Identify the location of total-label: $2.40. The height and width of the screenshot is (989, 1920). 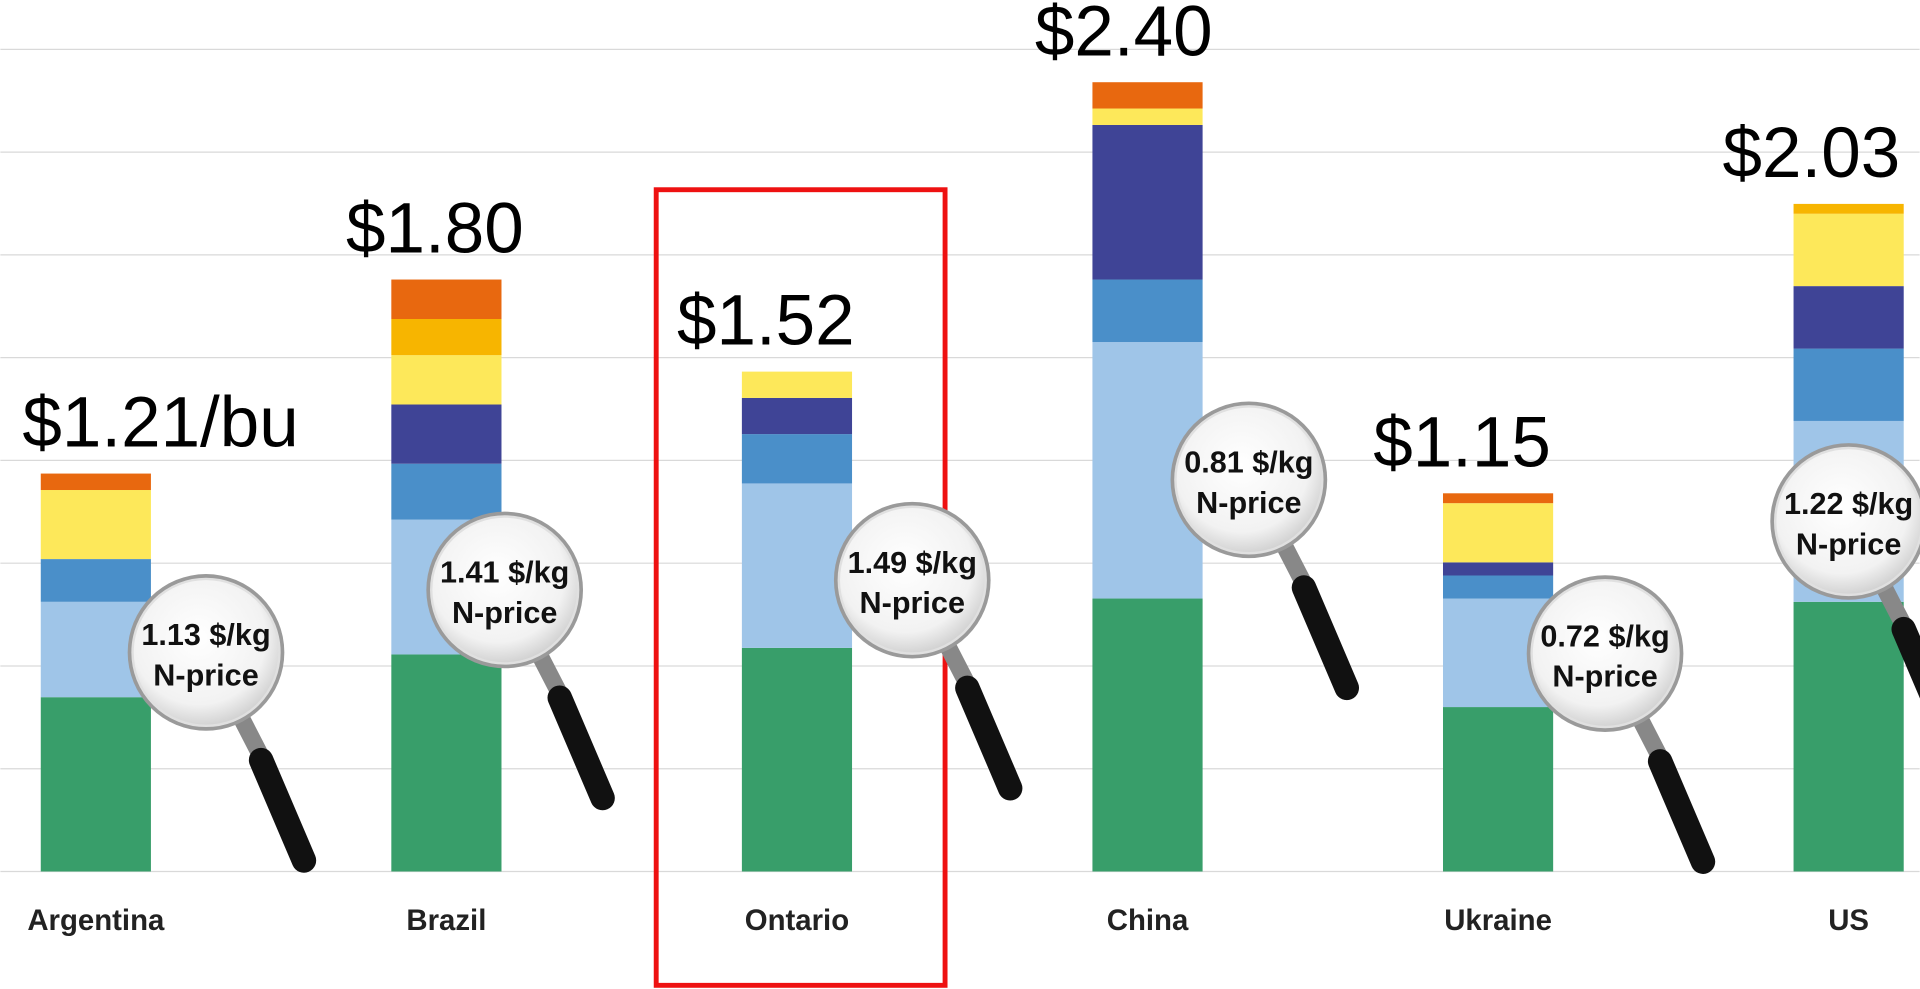
(1124, 35).